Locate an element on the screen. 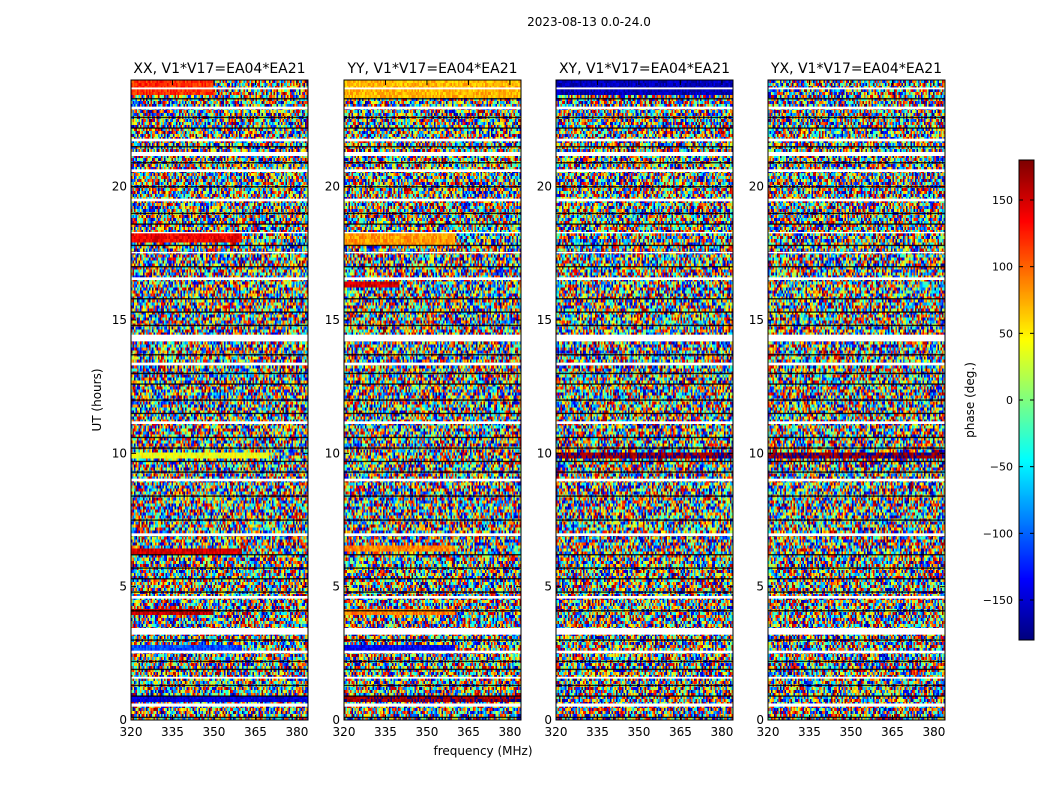  colorbar-tick-label: 50 is located at coordinates (1006, 333).